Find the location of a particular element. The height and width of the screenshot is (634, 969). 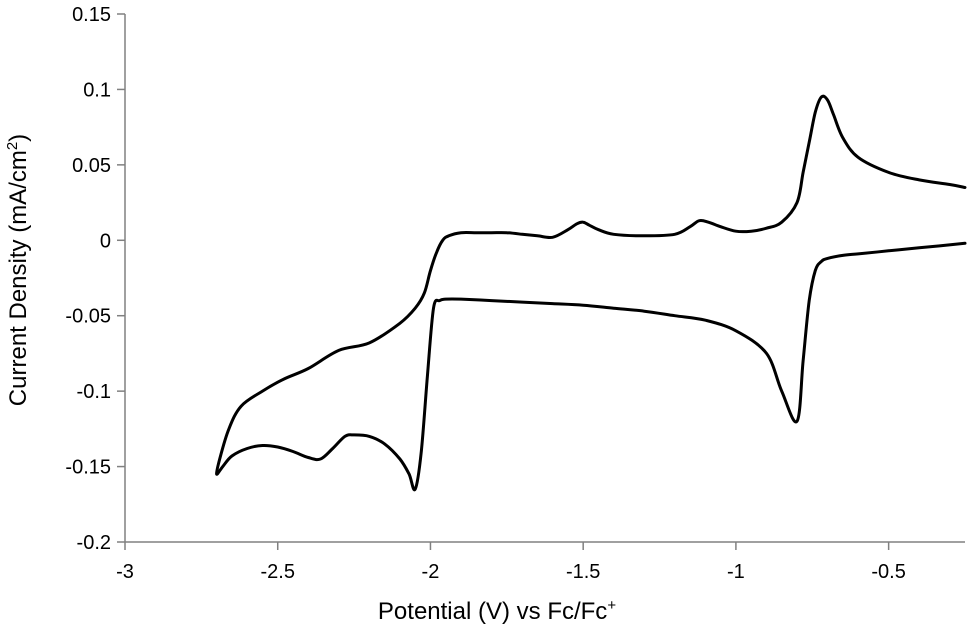

y-tick-label: -0.2 is located at coordinates (94, 543).